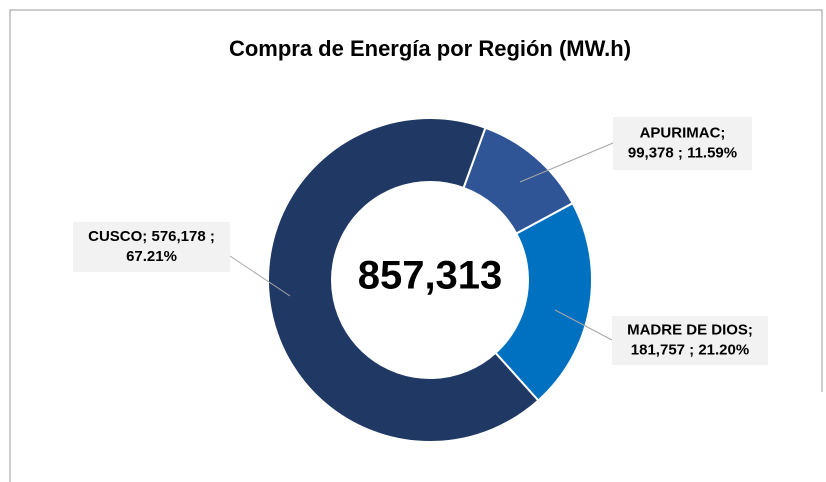 This screenshot has width=826, height=482. What do you see at coordinates (151, 256) in the screenshot?
I see `data-label: 67.21%` at bounding box center [151, 256].